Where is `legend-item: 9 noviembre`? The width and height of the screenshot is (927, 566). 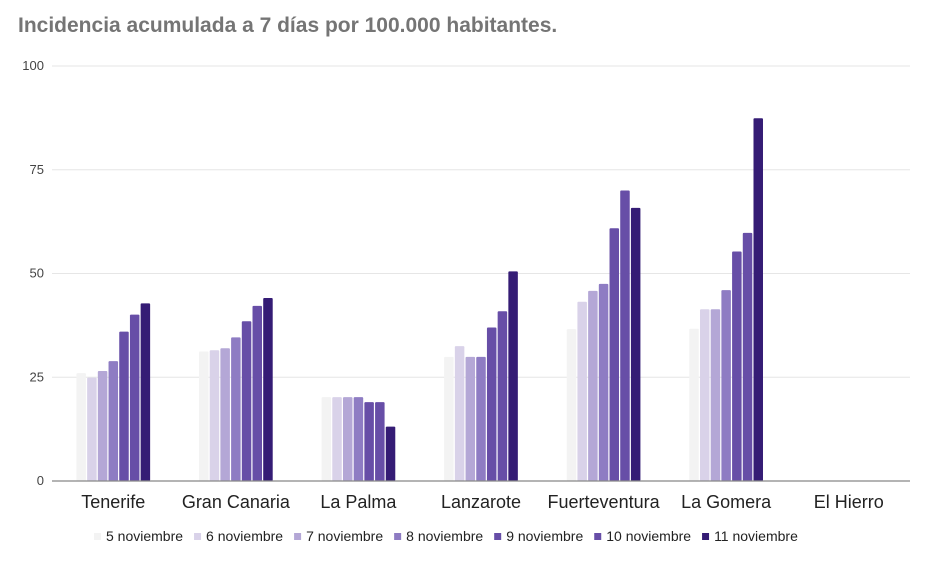 legend-item: 9 noviembre is located at coordinates (538, 536).